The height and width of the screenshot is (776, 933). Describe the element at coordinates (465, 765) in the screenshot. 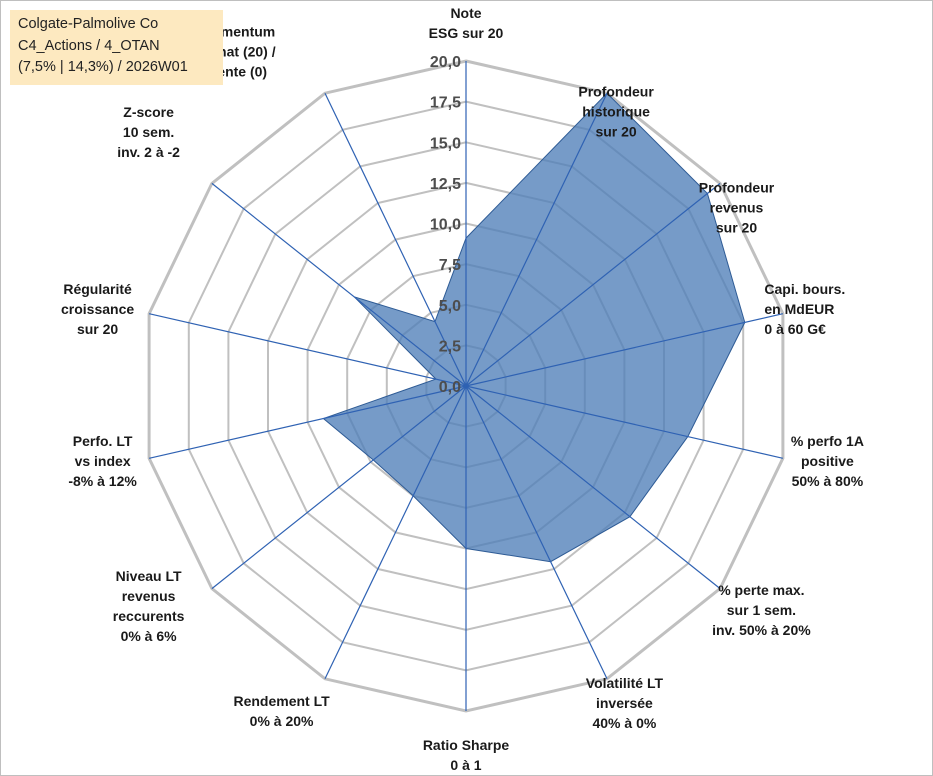

I see `axis-label-line: 0 à 1` at that location.